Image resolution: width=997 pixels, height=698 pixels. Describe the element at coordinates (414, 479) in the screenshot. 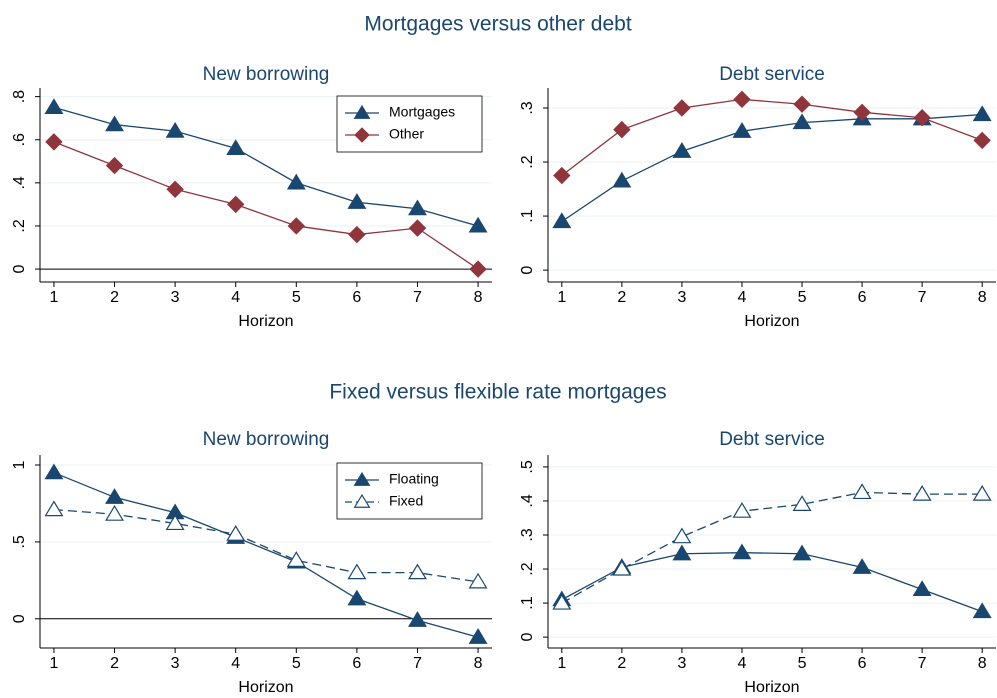

I see `legend-label: Floating` at that location.